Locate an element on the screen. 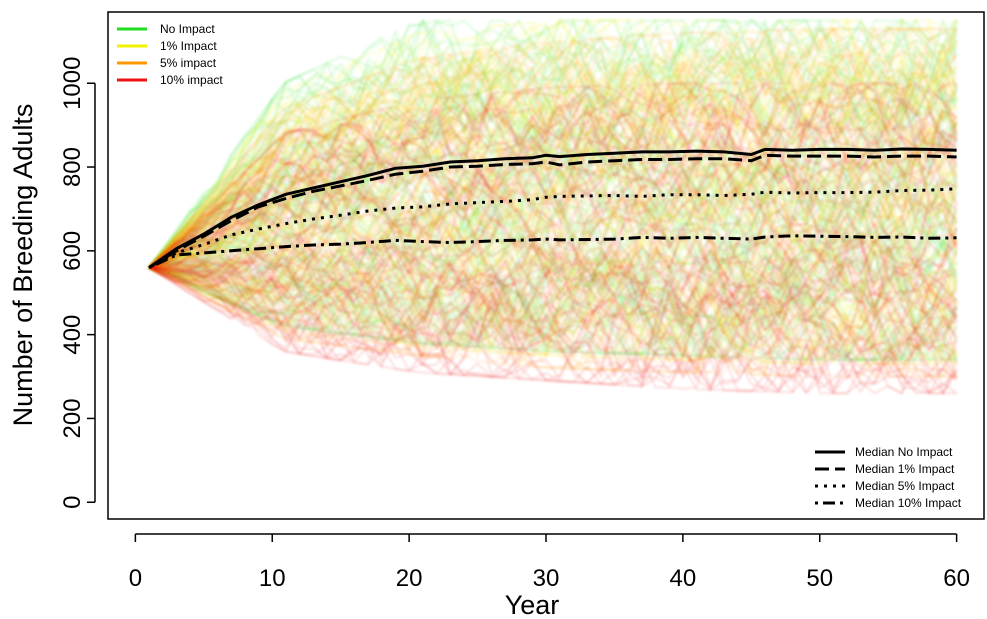 The image size is (987, 619). x-axis-title: Year is located at coordinates (532, 604).